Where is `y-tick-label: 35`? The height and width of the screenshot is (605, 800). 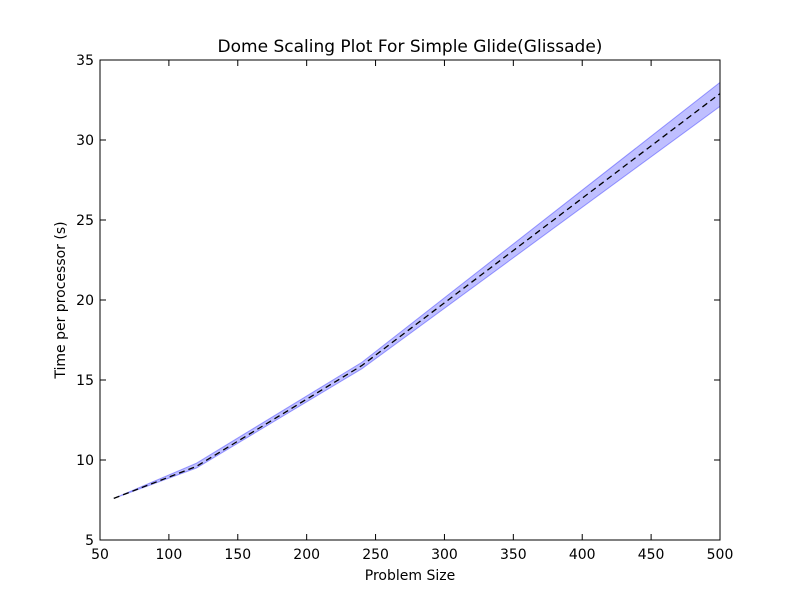 y-tick-label: 35 is located at coordinates (85, 61).